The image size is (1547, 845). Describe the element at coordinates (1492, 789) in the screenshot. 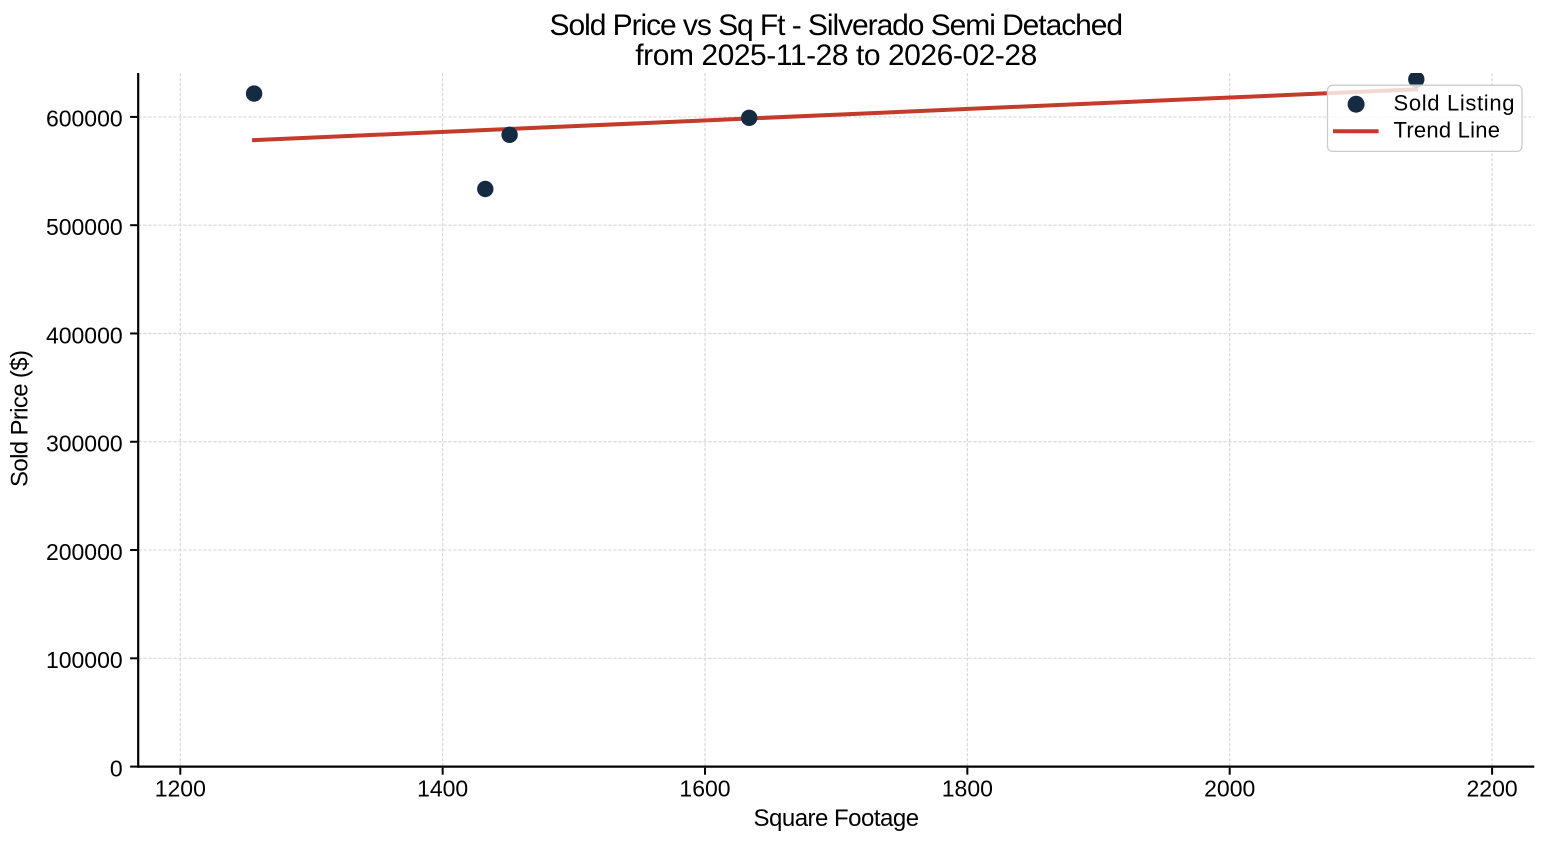

I see `svg-text: 2200` at that location.